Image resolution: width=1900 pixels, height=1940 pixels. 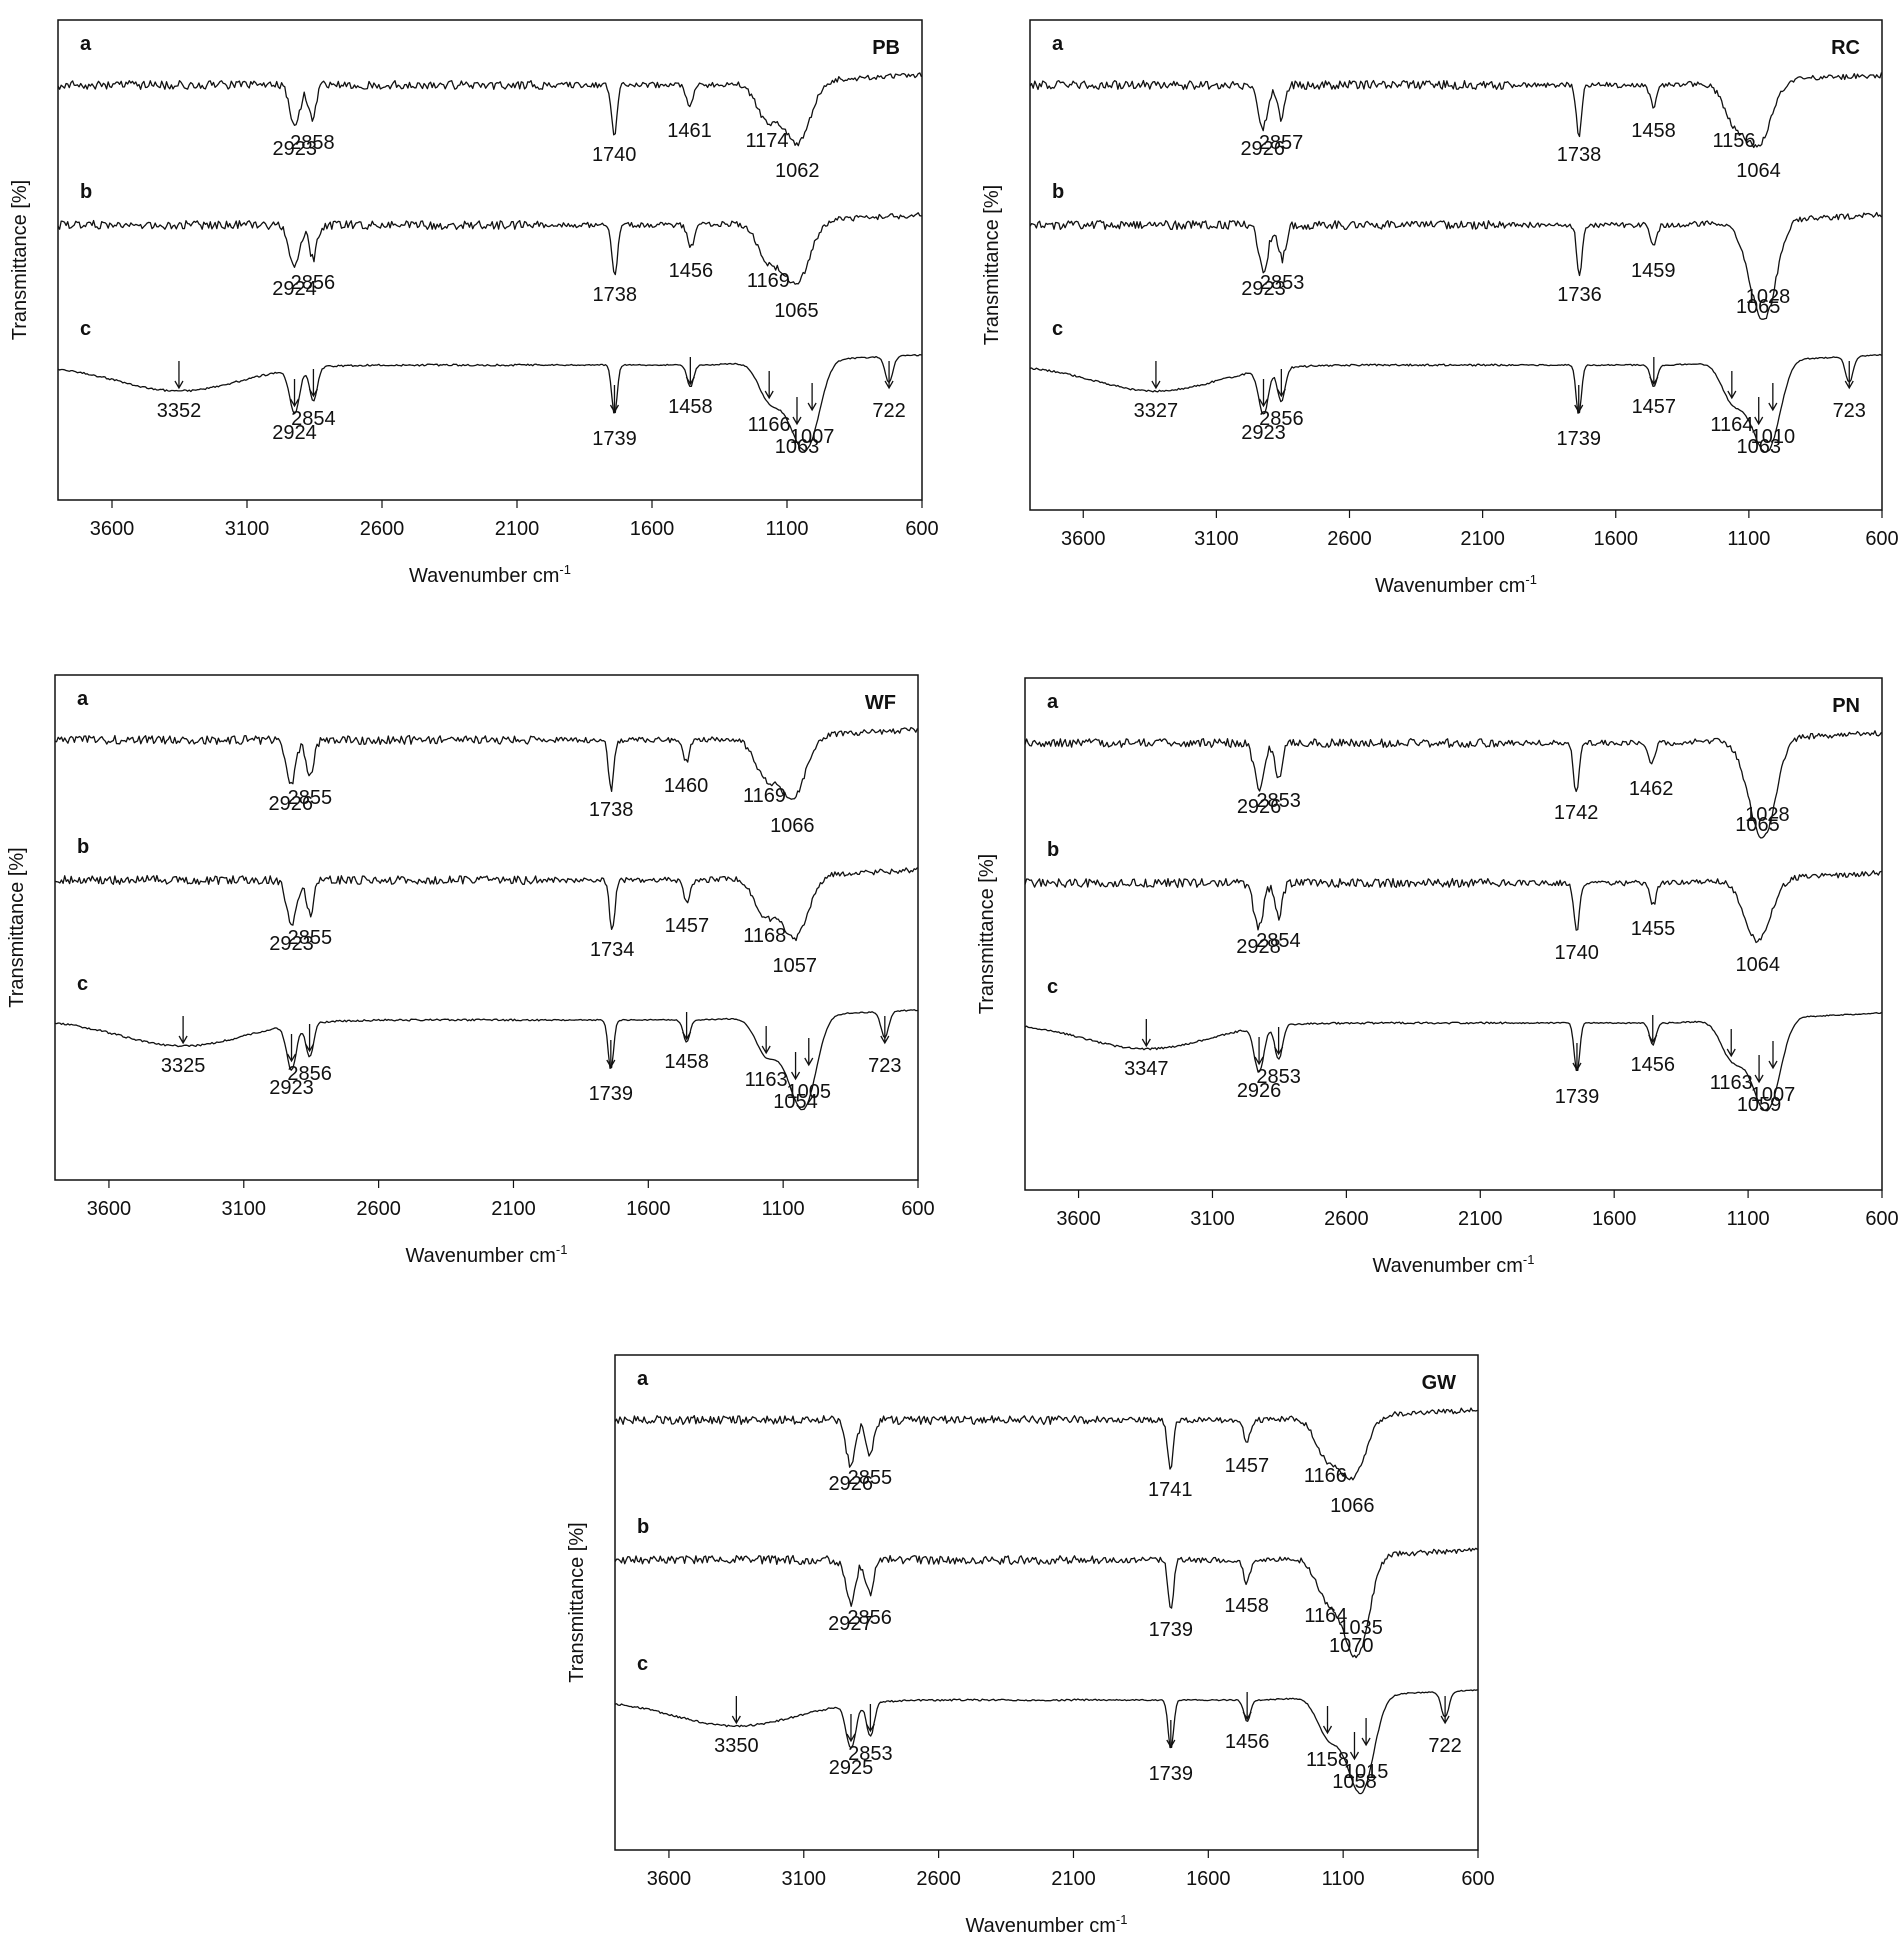 What do you see at coordinates (612, 950) in the screenshot?
I see `peak-label: 1734` at bounding box center [612, 950].